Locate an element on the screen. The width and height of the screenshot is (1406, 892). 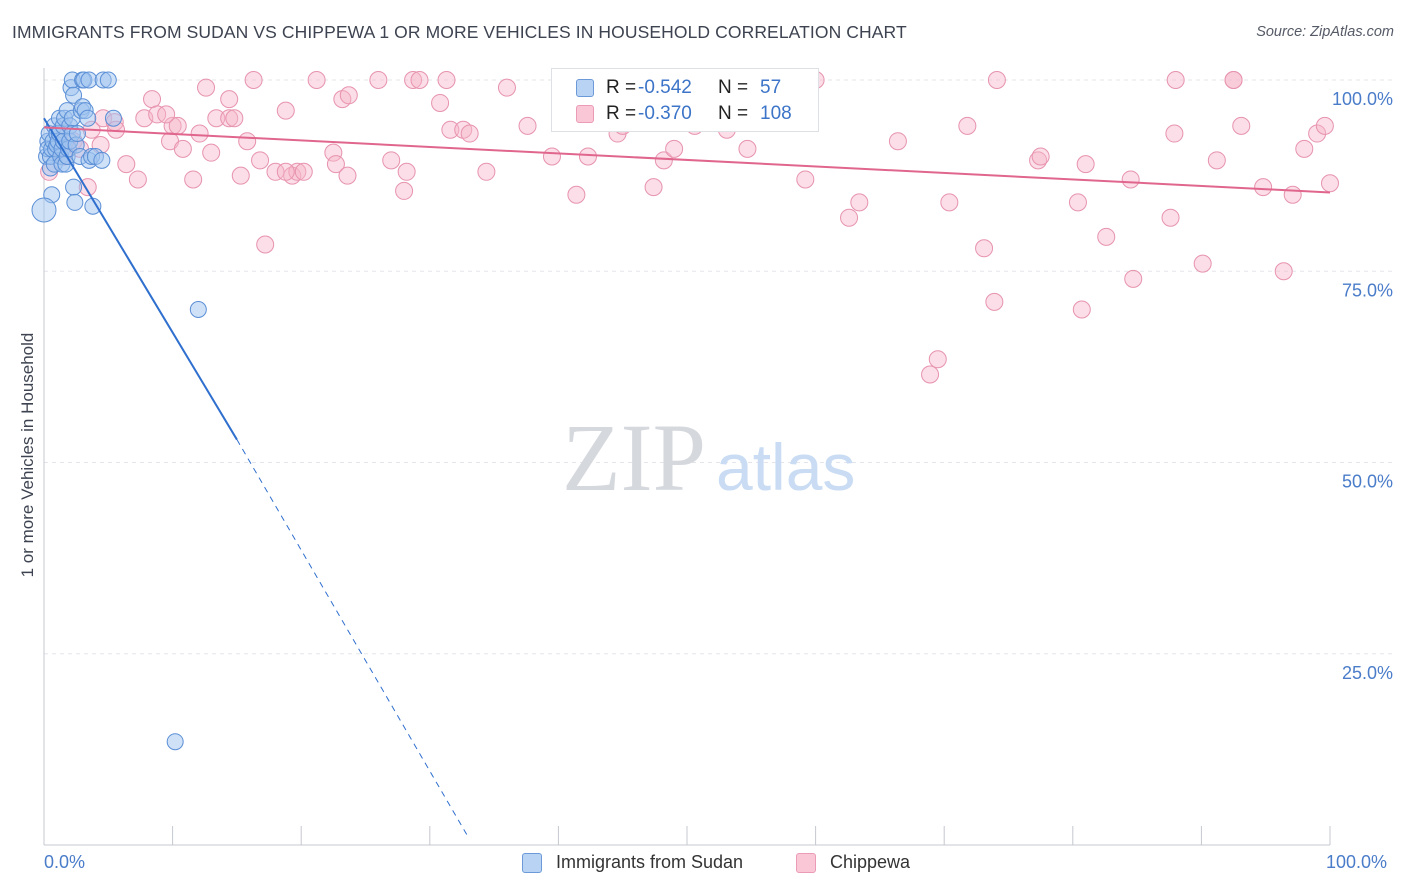
series-legend: Immigrants from Sudan Chippewa is located at coordinates (703, 865).